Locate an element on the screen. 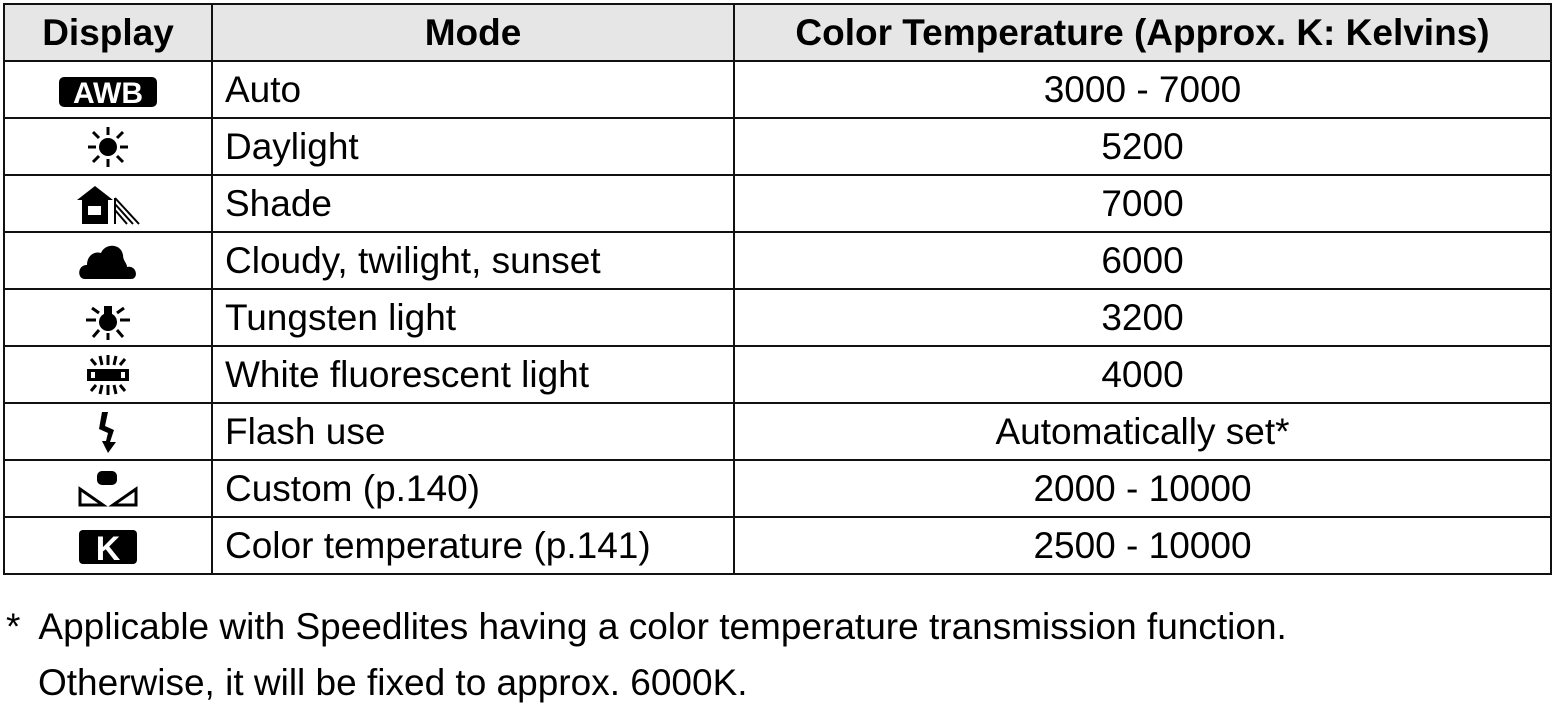 The width and height of the screenshot is (1556, 720). mode-cell: Tungsten light is located at coordinates (473, 317).